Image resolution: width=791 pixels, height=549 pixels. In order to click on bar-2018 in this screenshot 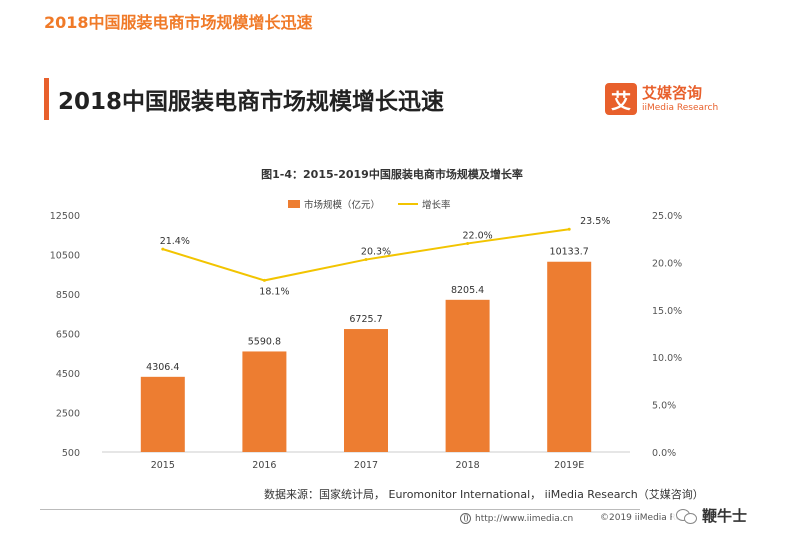, I will do `click(467, 375)`.